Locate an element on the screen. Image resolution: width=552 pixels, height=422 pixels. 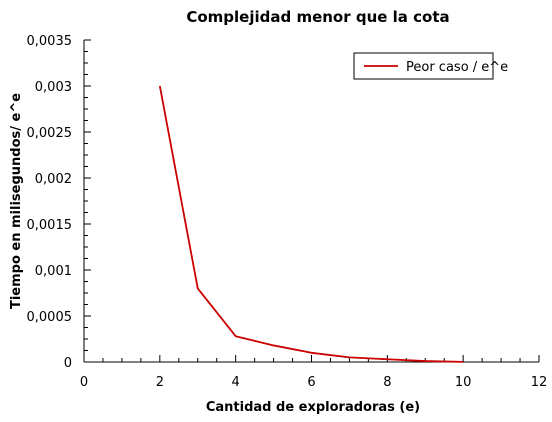
y-tick-label: 0,003 is located at coordinates (53, 87).